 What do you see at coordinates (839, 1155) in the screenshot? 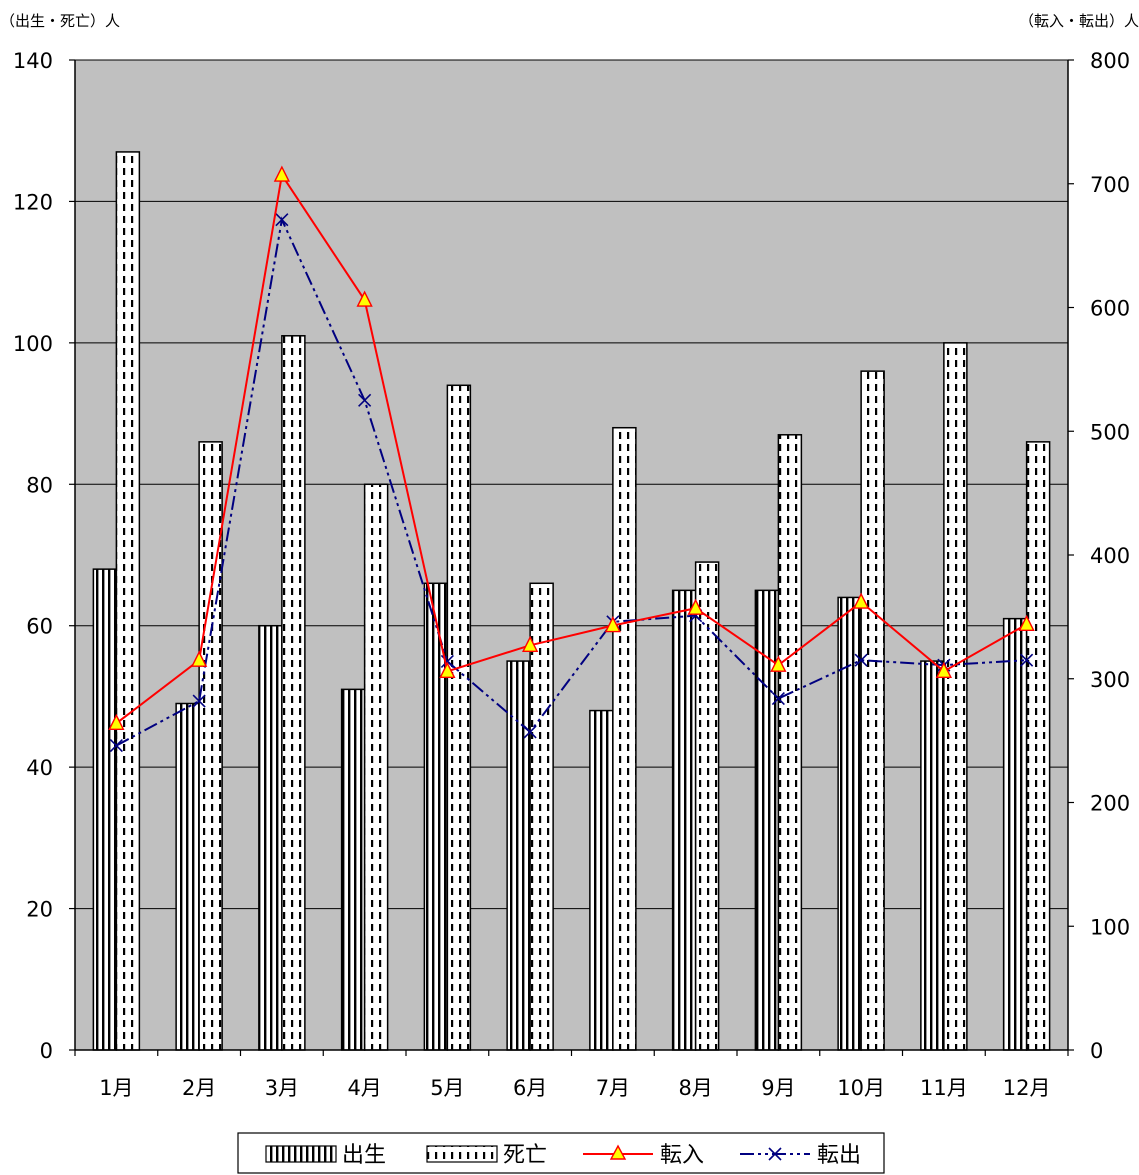
I see `legend-label-out: 転出` at bounding box center [839, 1155].